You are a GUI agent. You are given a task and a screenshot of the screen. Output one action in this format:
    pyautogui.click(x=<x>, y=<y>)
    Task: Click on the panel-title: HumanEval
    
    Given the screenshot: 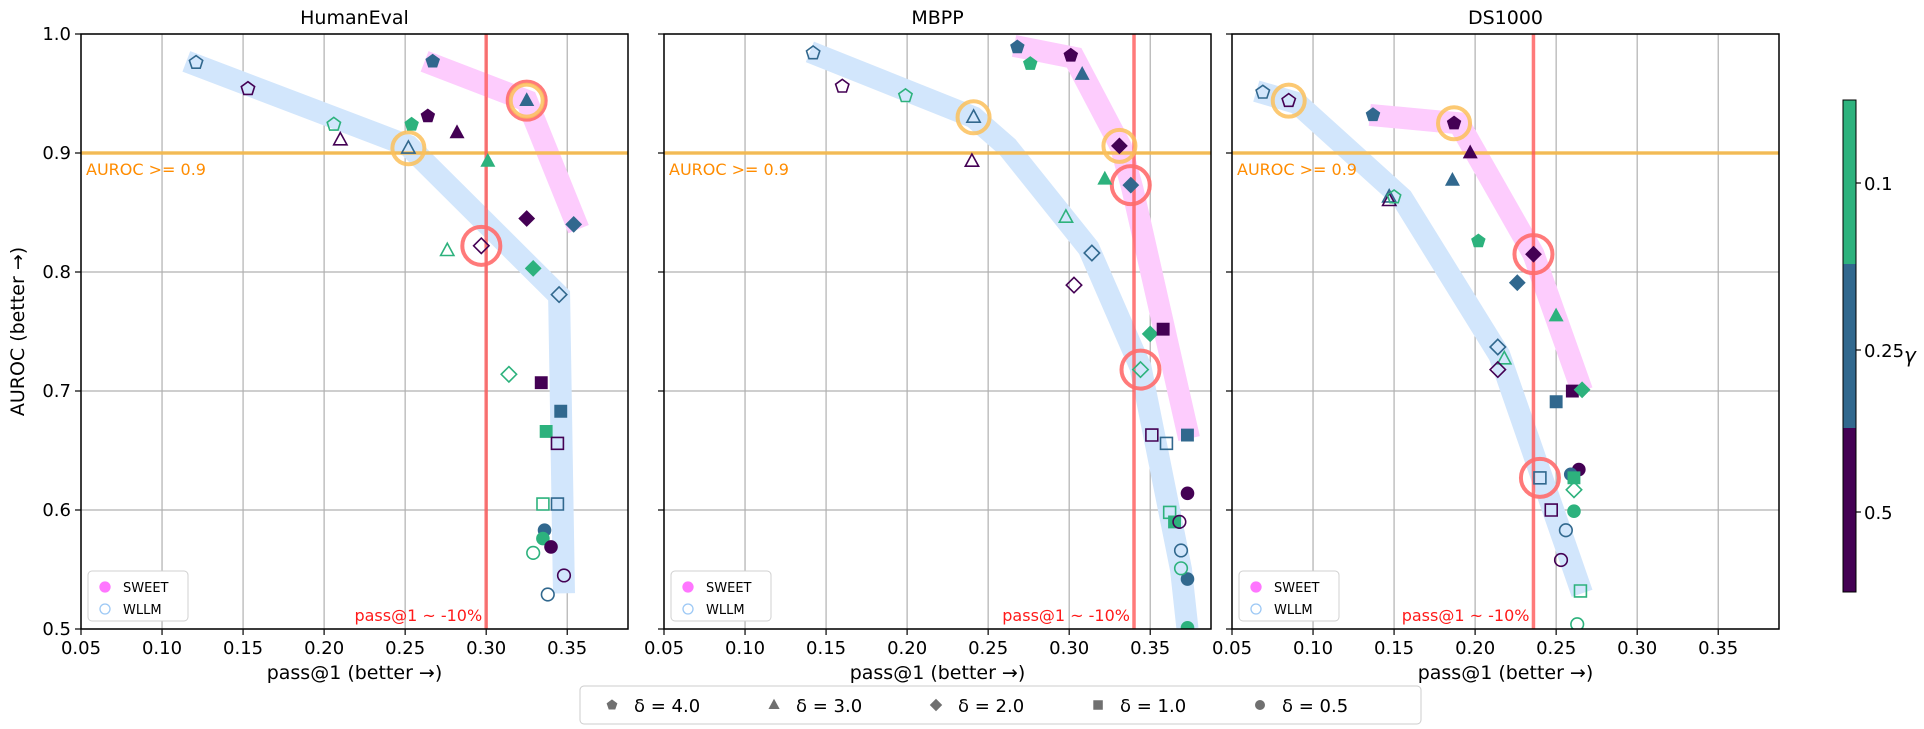 What is the action you would take?
    pyautogui.click(x=354, y=18)
    